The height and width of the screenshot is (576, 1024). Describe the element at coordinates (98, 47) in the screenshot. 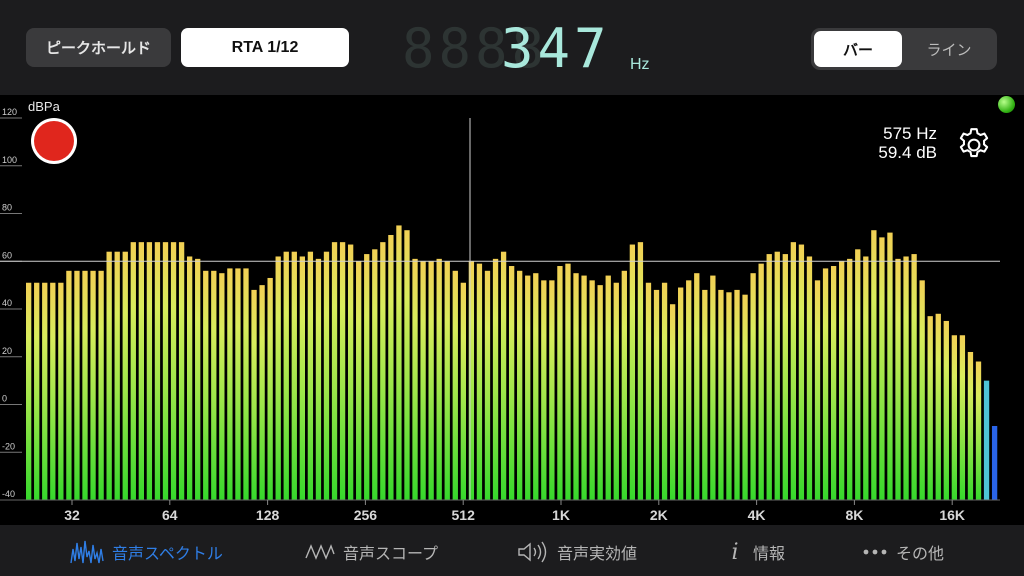

I see `peak-hold-button: ピークホールド` at that location.